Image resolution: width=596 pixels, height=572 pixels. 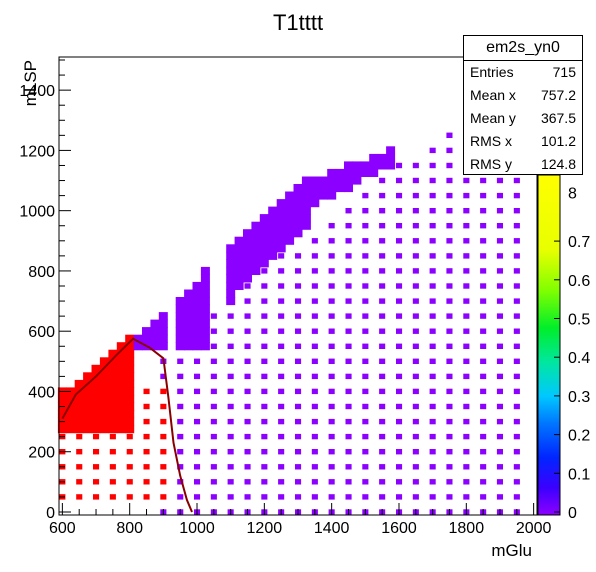 I want to click on stats-value: 715, so click(x=564, y=72).